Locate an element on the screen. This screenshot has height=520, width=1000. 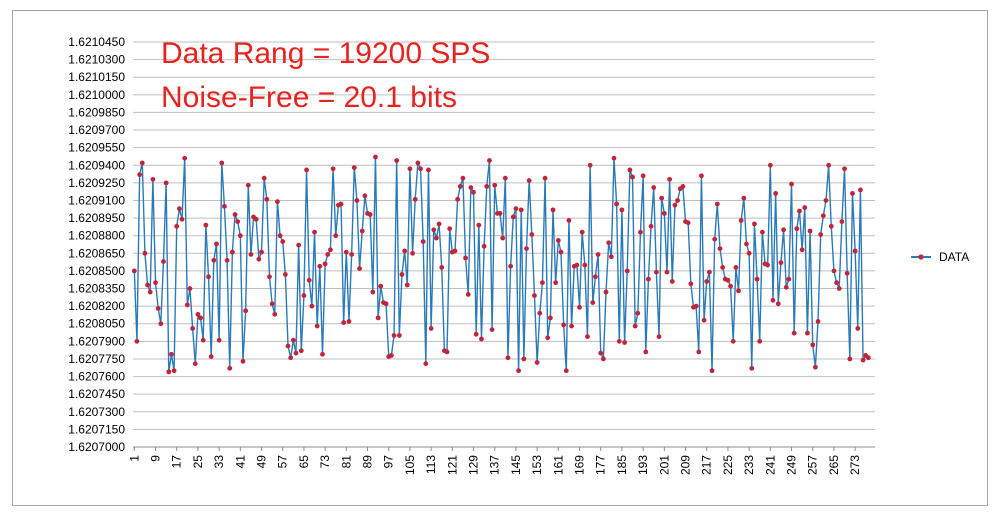
x-tick-label: 233 is located at coordinates (749, 465).